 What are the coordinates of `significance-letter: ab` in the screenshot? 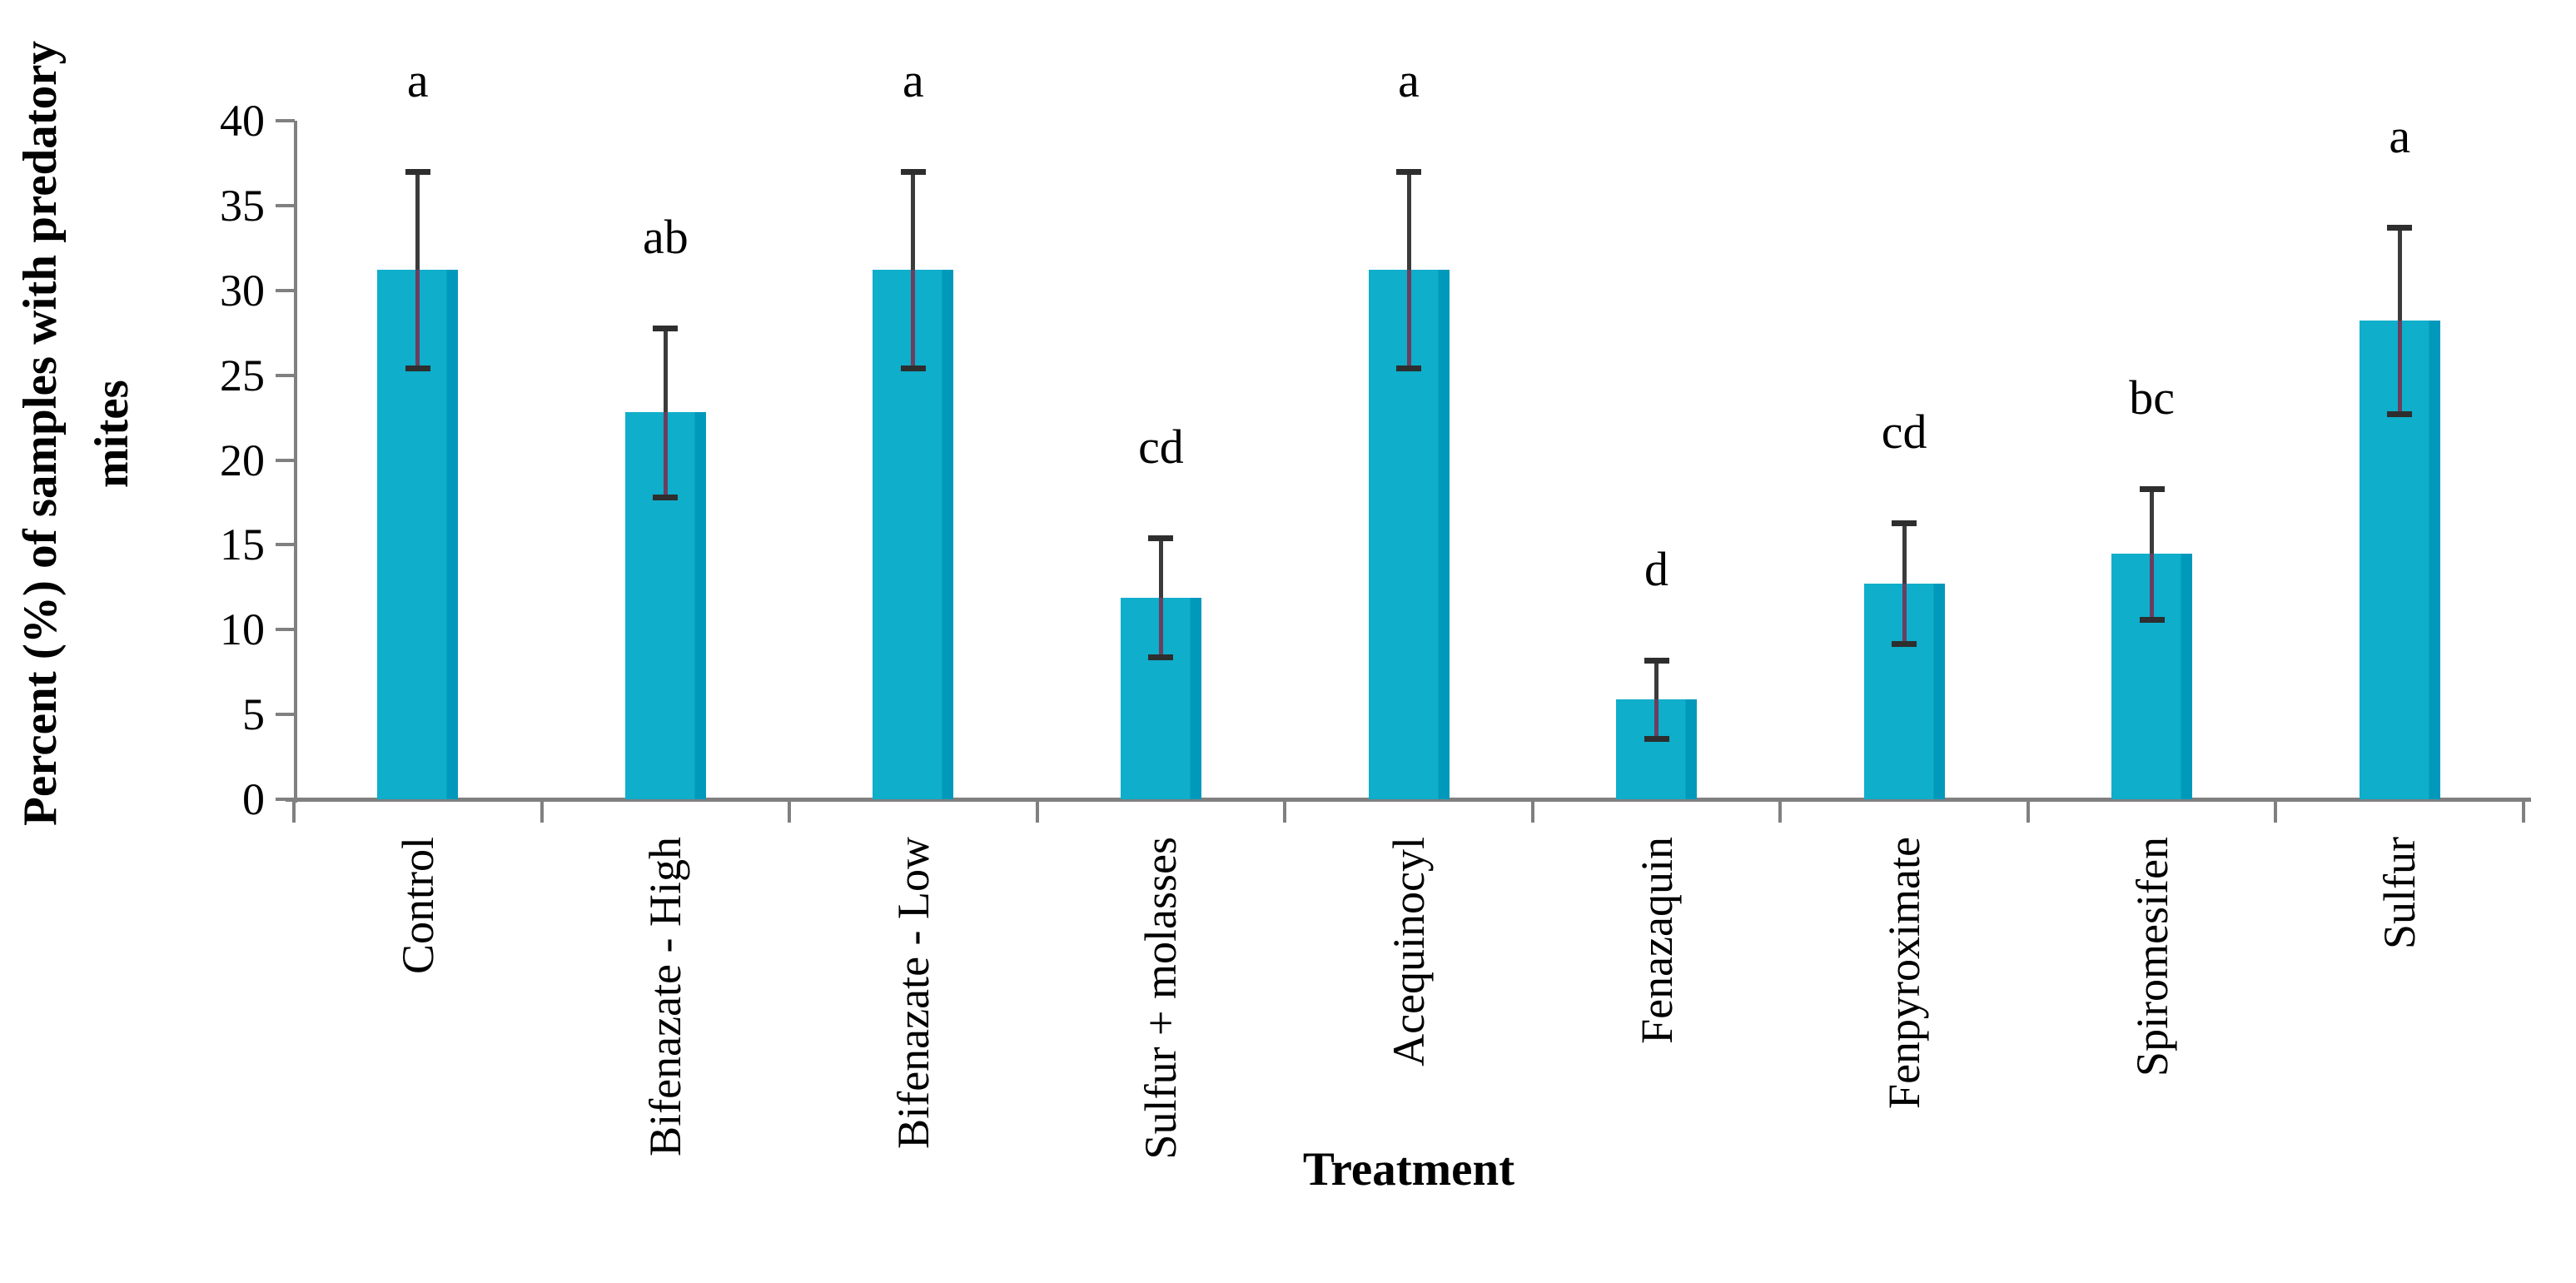 It's located at (665, 236).